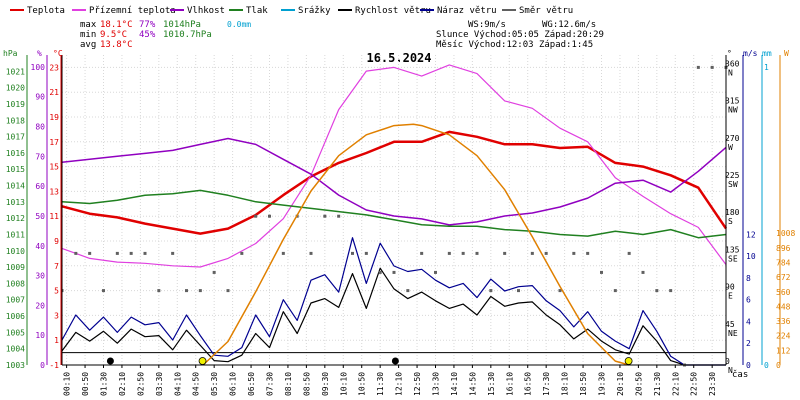 The width and height of the screenshot is (800, 400). What do you see at coordinates (15, 283) in the screenshot?
I see `hpa-tick-label: 1008` at bounding box center [15, 283].